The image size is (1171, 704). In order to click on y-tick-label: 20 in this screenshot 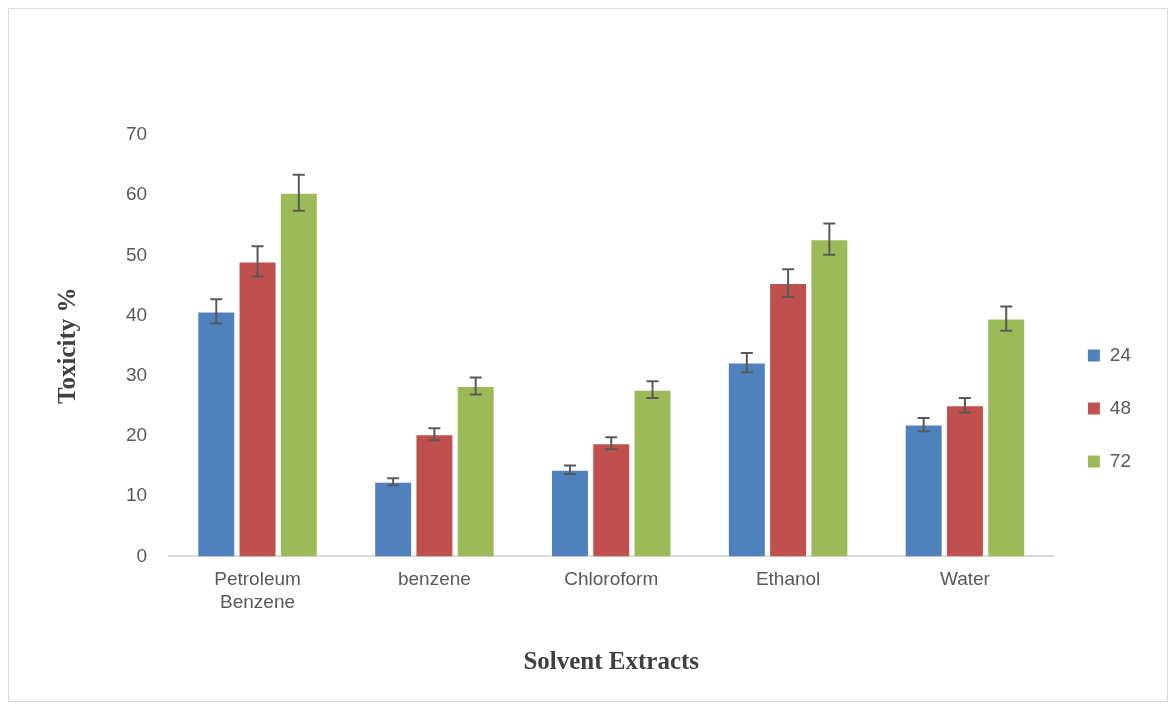, I will do `click(136, 435)`.